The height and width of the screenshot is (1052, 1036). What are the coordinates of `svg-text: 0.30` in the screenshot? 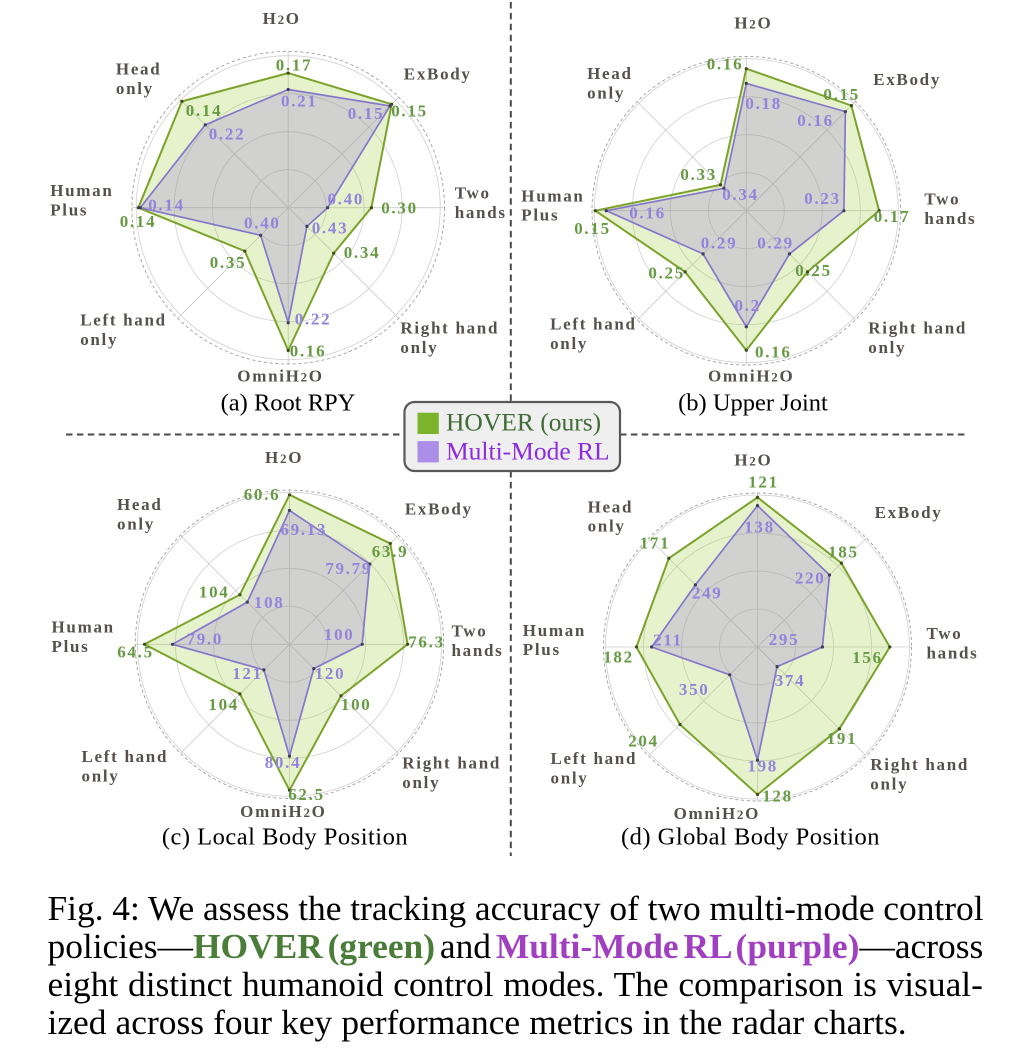 It's located at (399, 208).